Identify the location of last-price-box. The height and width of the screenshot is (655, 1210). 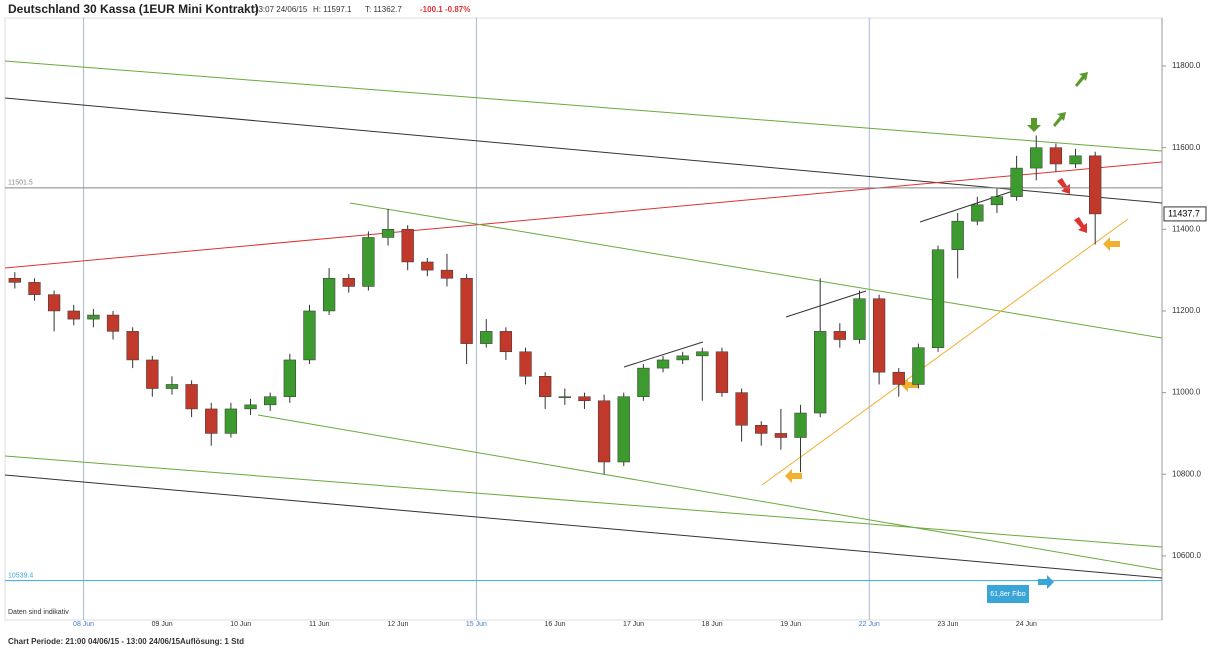
(1185, 214).